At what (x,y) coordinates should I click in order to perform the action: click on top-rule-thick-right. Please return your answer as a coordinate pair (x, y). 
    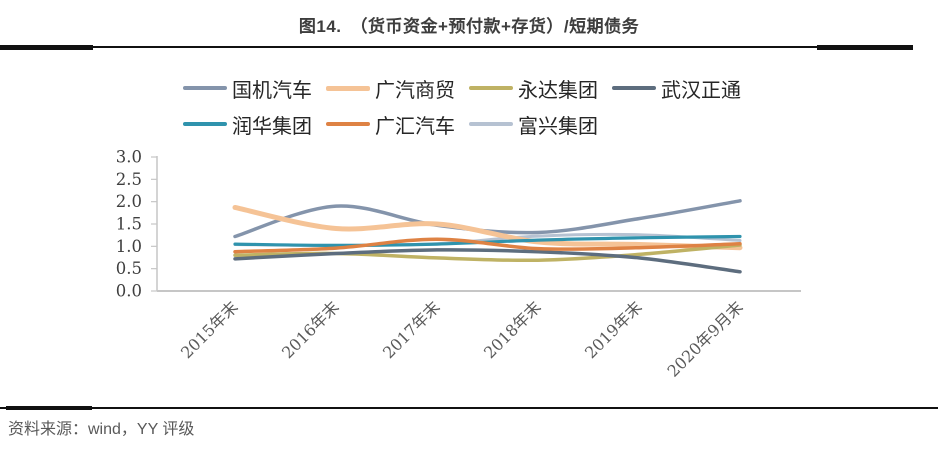
    Looking at the image, I should click on (865, 47).